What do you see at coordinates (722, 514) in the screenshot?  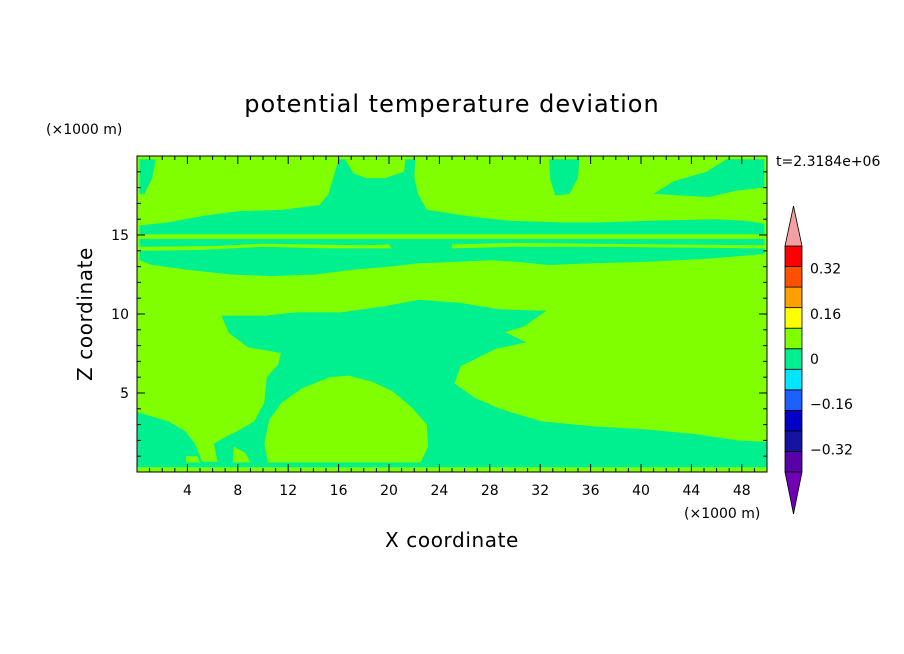 I see `x-unit-label: (×1000 m)` at bounding box center [722, 514].